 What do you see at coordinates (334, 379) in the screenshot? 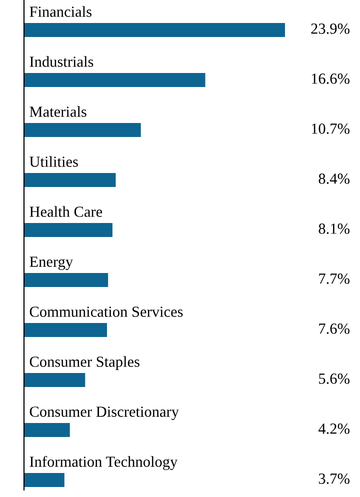
I see `data-label: 5.6%` at bounding box center [334, 379].